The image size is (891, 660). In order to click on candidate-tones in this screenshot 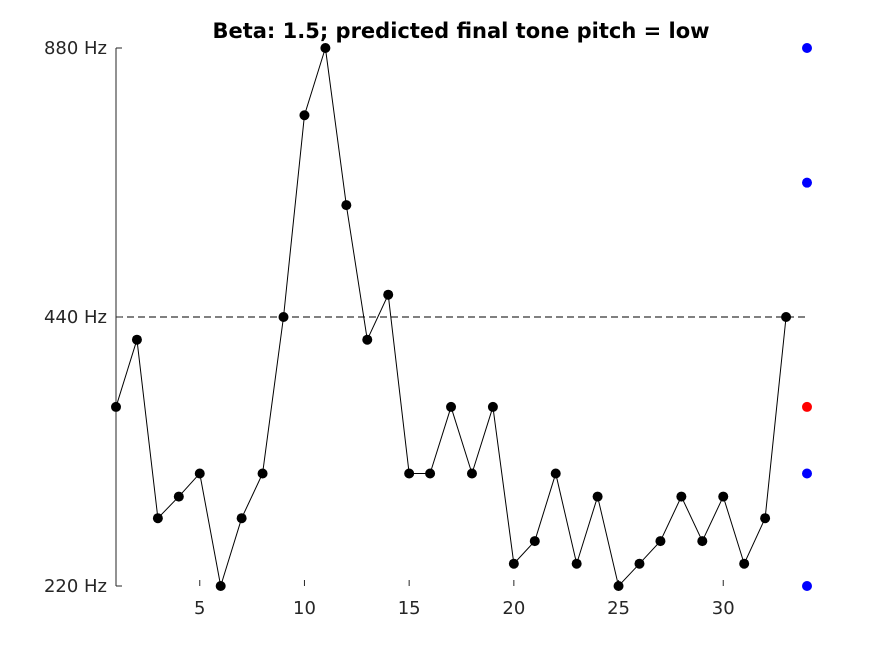, I will do `click(807, 317)`.